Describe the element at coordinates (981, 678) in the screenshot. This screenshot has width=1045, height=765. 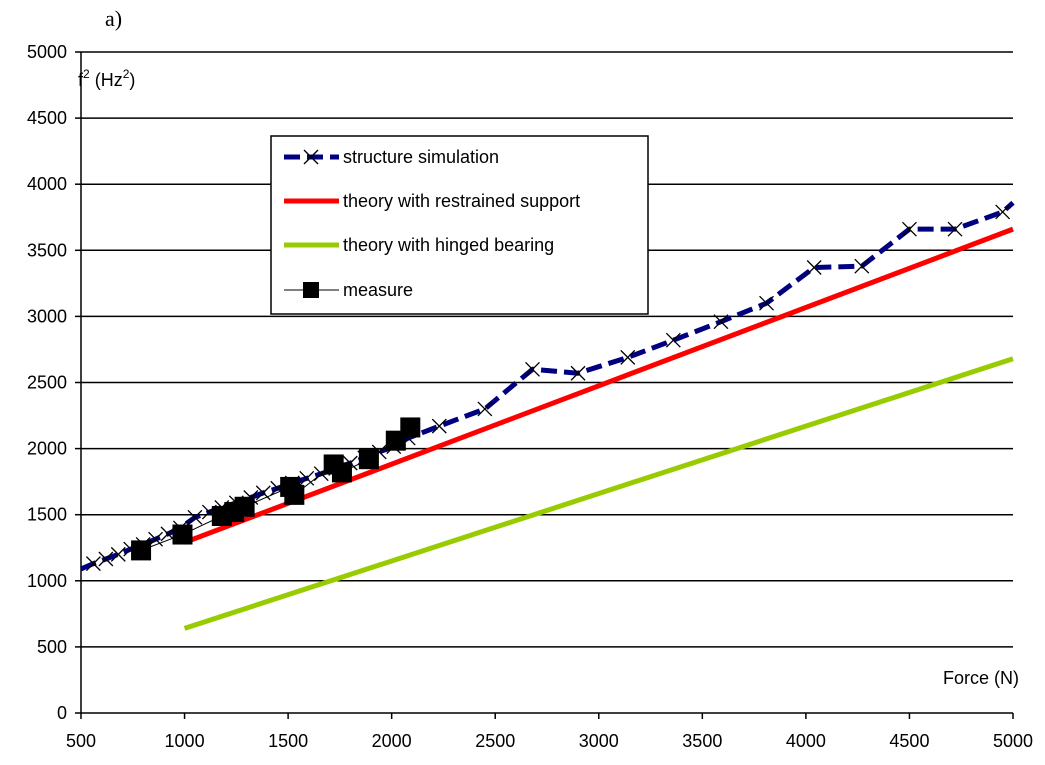
I see `x-axis-label: Force (N)` at that location.